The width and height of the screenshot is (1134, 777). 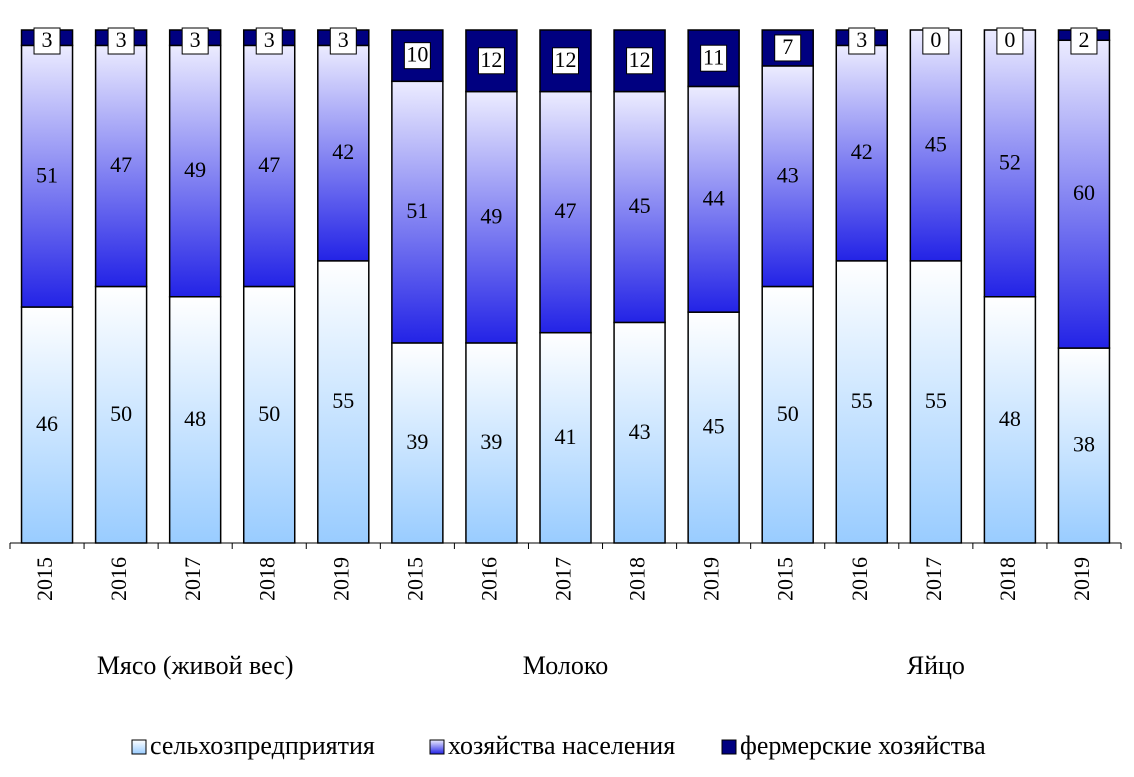 I want to click on group-label: Молоко, so click(x=565, y=665).